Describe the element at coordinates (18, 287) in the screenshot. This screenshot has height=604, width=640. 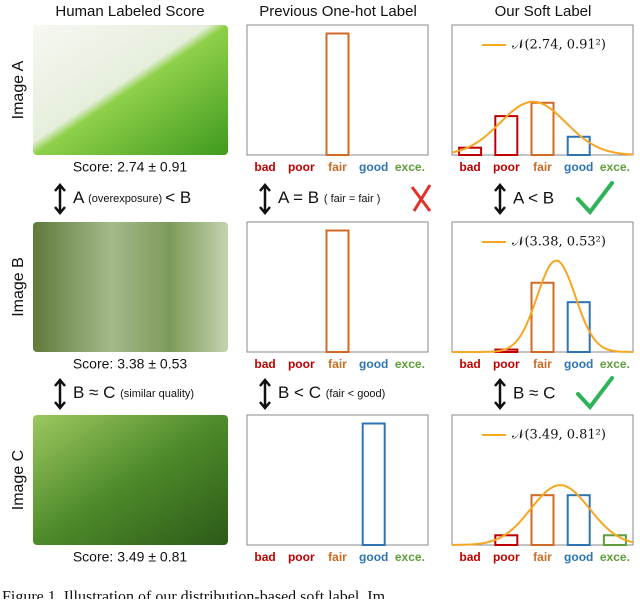
I see `row-label: Image B` at that location.